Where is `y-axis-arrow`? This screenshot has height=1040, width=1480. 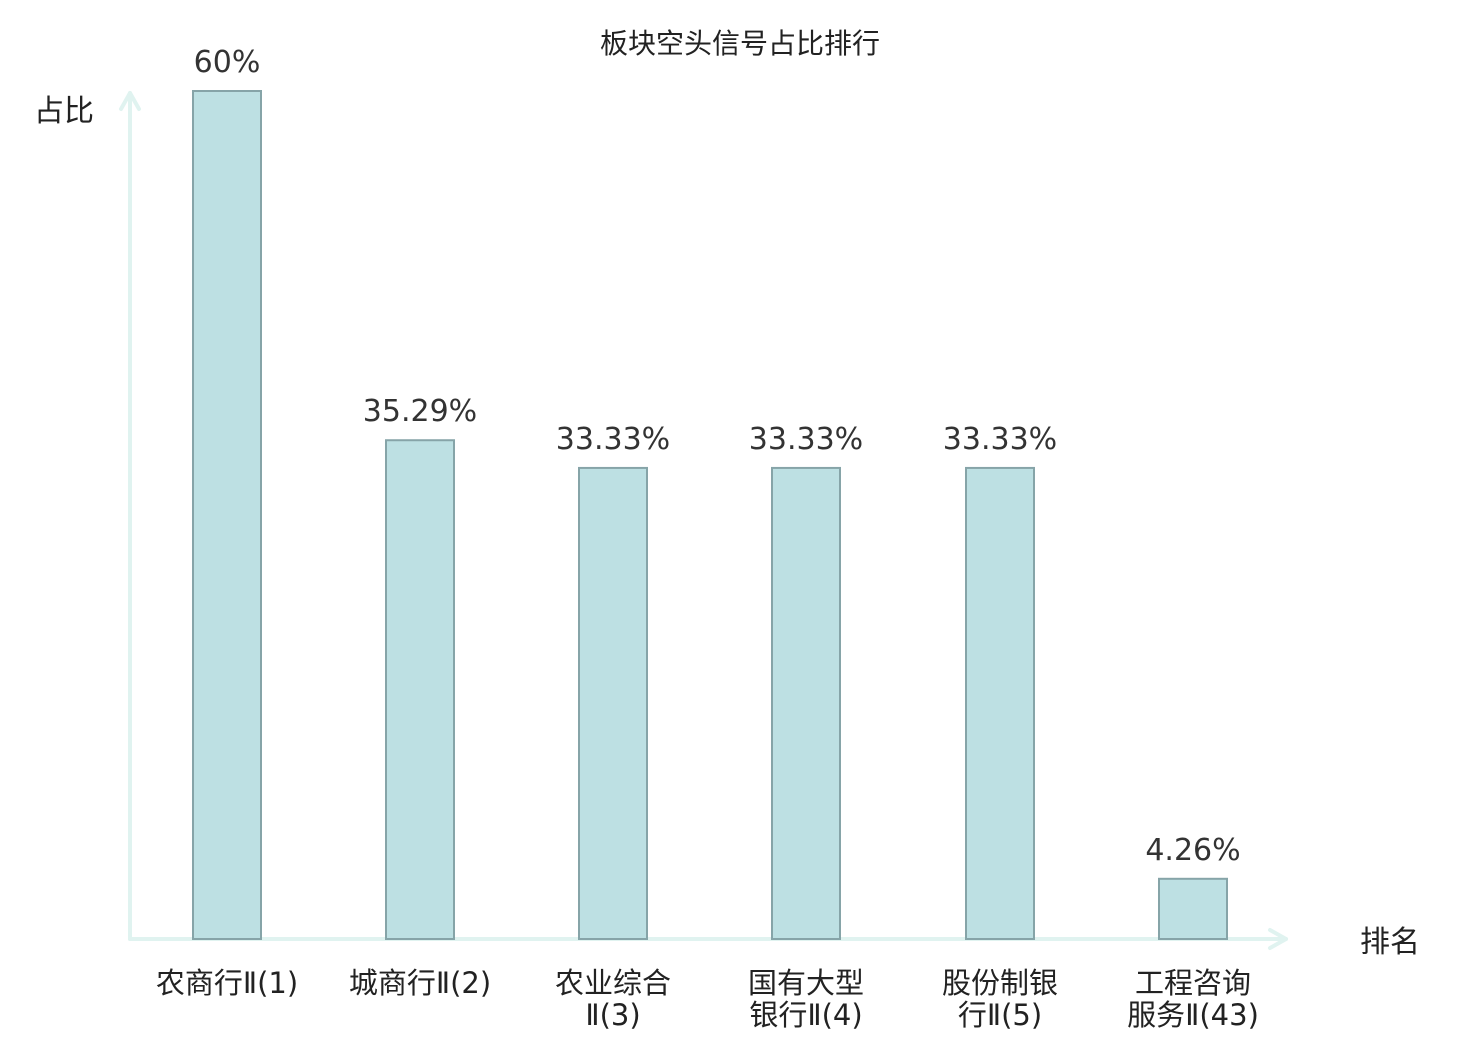 y-axis-arrow is located at coordinates (130, 101).